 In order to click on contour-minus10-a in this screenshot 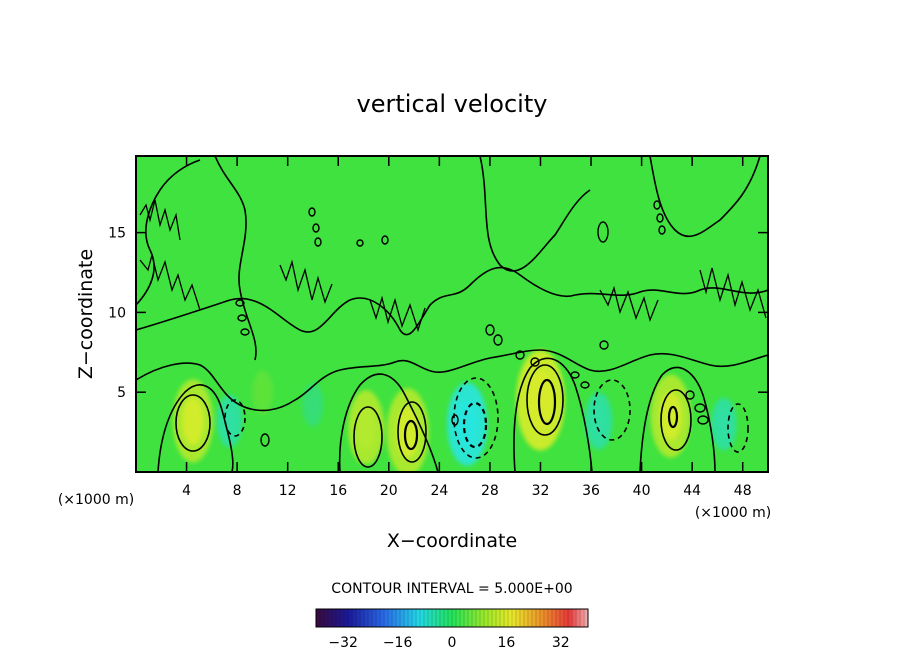, I will do `click(475, 425)`.